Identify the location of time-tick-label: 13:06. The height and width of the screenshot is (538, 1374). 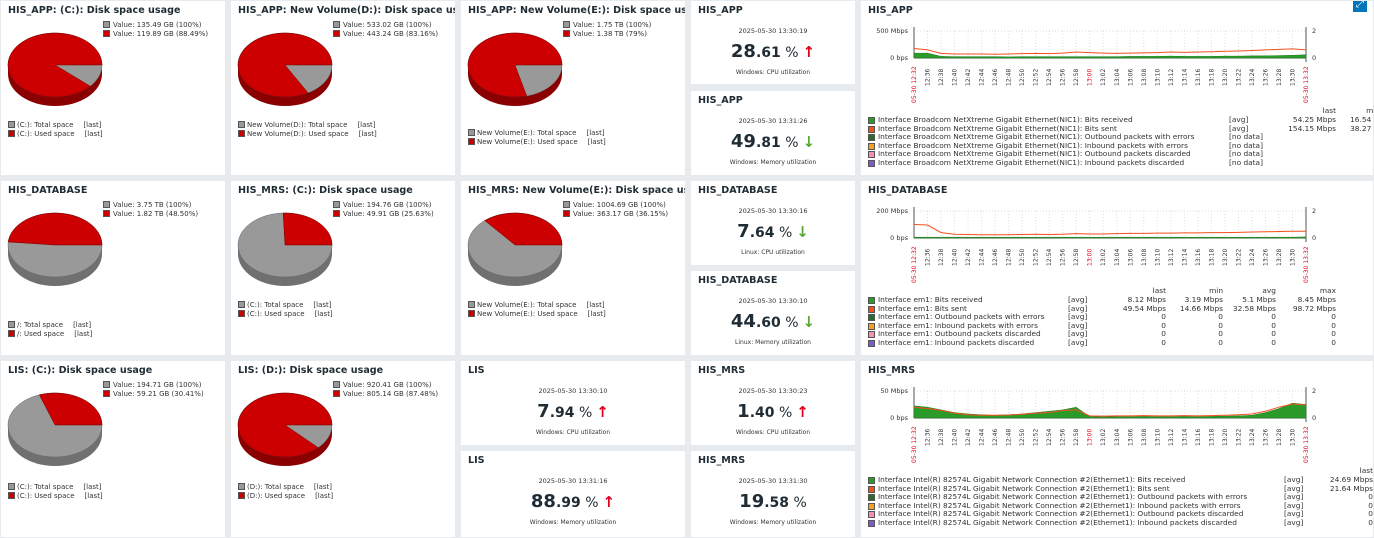
(1130, 257).